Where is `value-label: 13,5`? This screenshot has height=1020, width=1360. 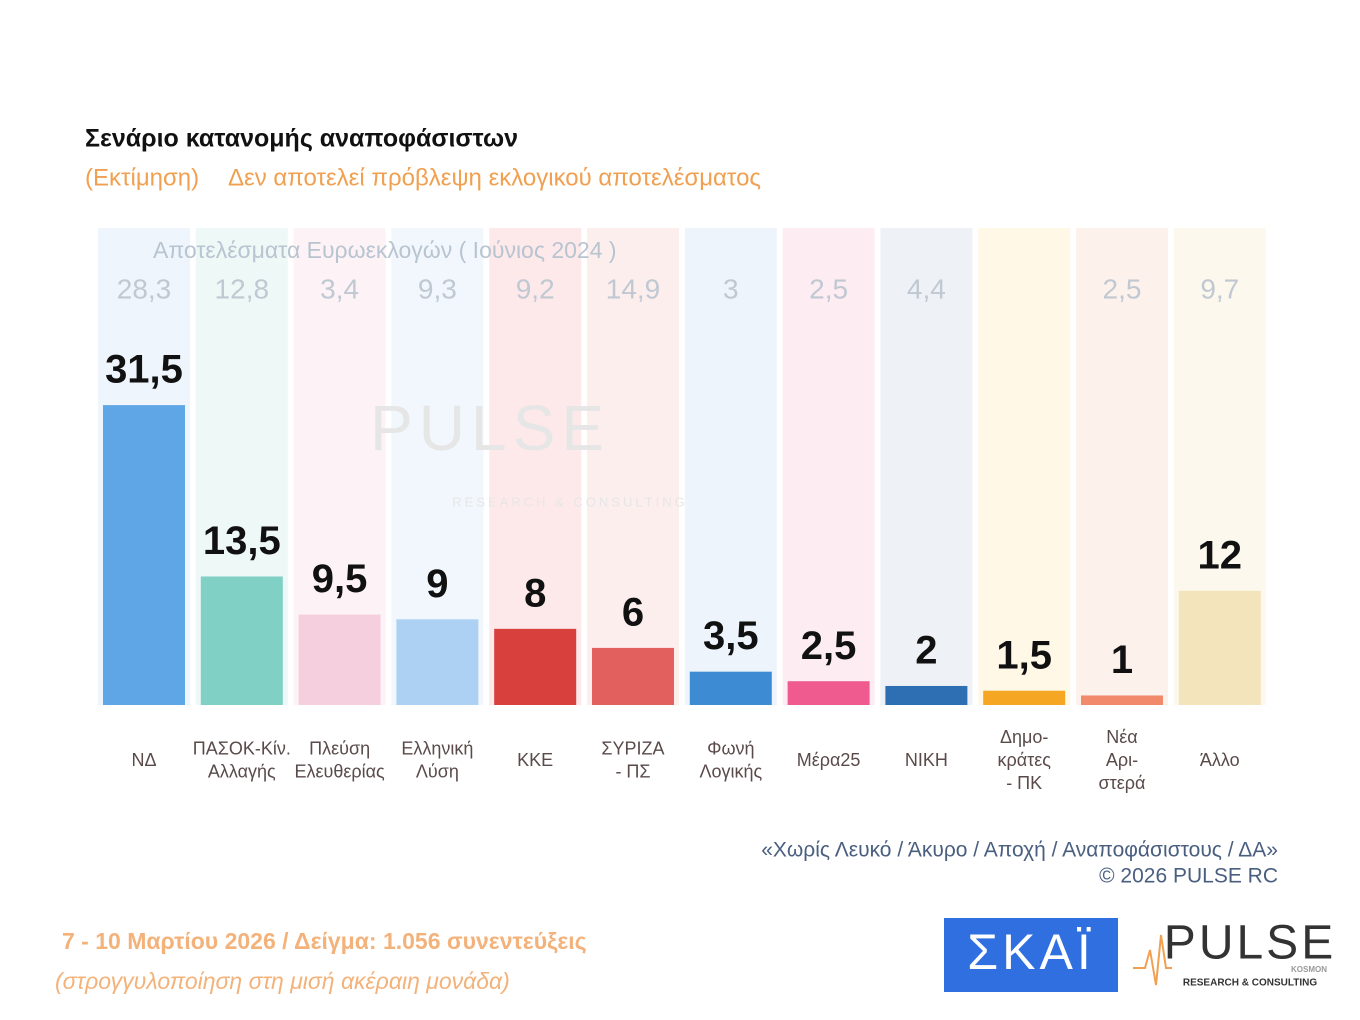
value-label: 13,5 is located at coordinates (242, 541).